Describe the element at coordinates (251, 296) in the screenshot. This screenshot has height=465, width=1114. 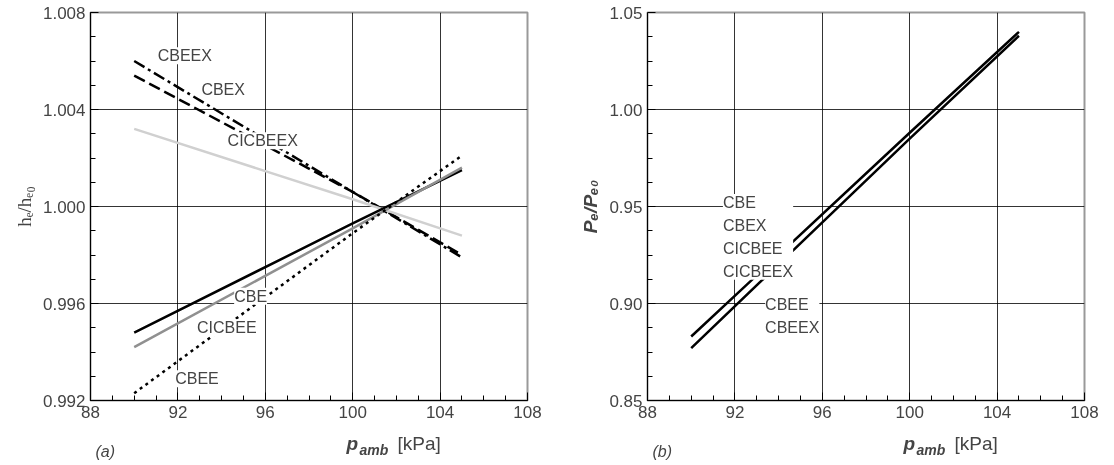
I see `annotation: CBE` at that location.